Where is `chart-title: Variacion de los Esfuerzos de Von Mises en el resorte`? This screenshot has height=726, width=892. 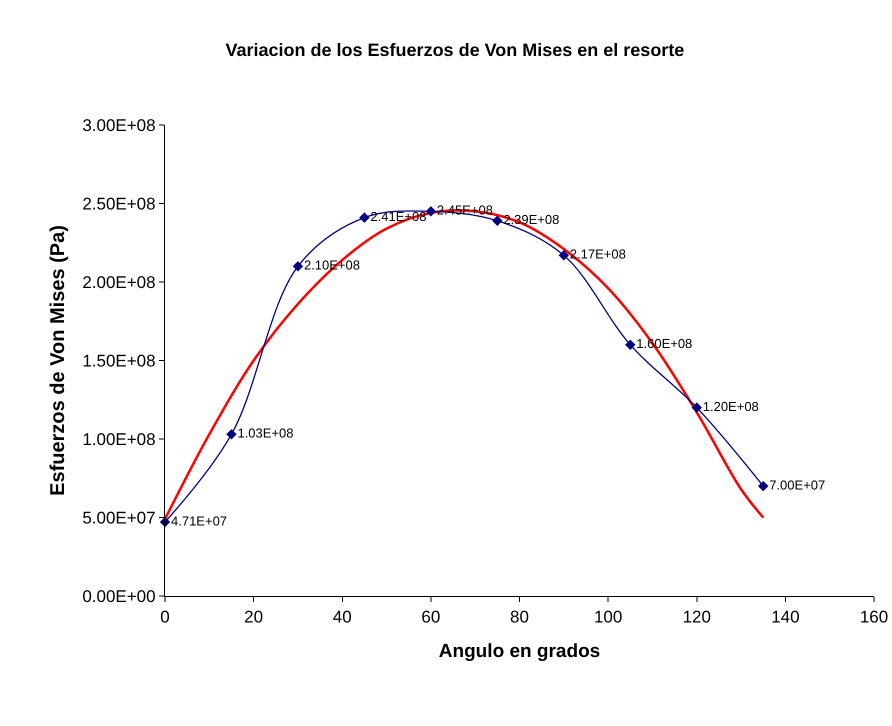
chart-title: Variacion de los Esfuerzos de Von Mises en el resorte is located at coordinates (455, 50).